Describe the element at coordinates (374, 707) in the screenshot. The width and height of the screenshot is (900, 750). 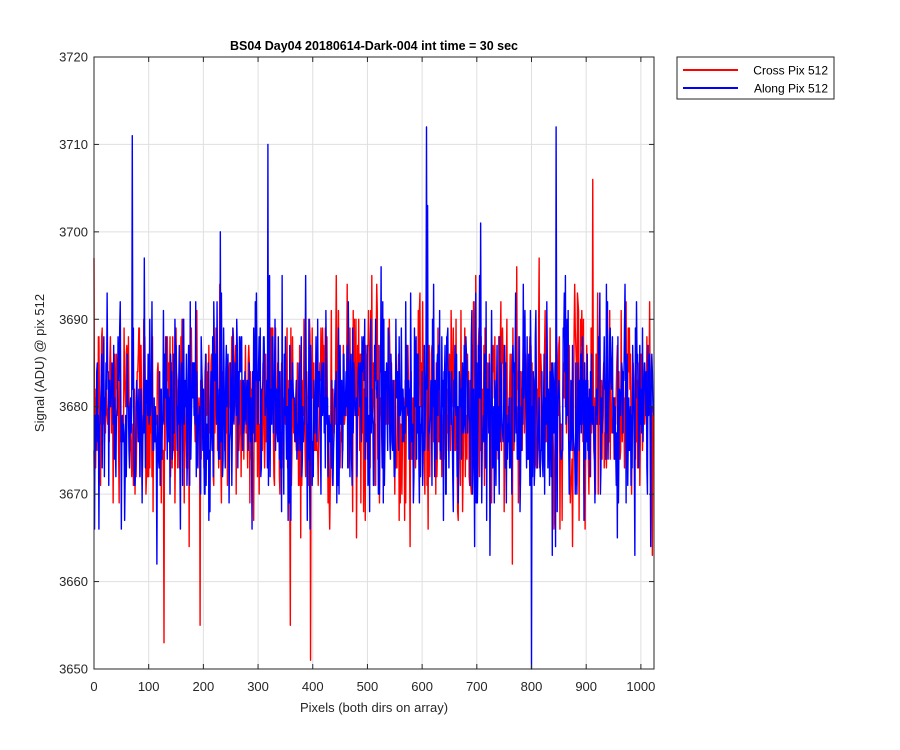
I see `x-axis-label: Pixels (both dirs on array)` at that location.